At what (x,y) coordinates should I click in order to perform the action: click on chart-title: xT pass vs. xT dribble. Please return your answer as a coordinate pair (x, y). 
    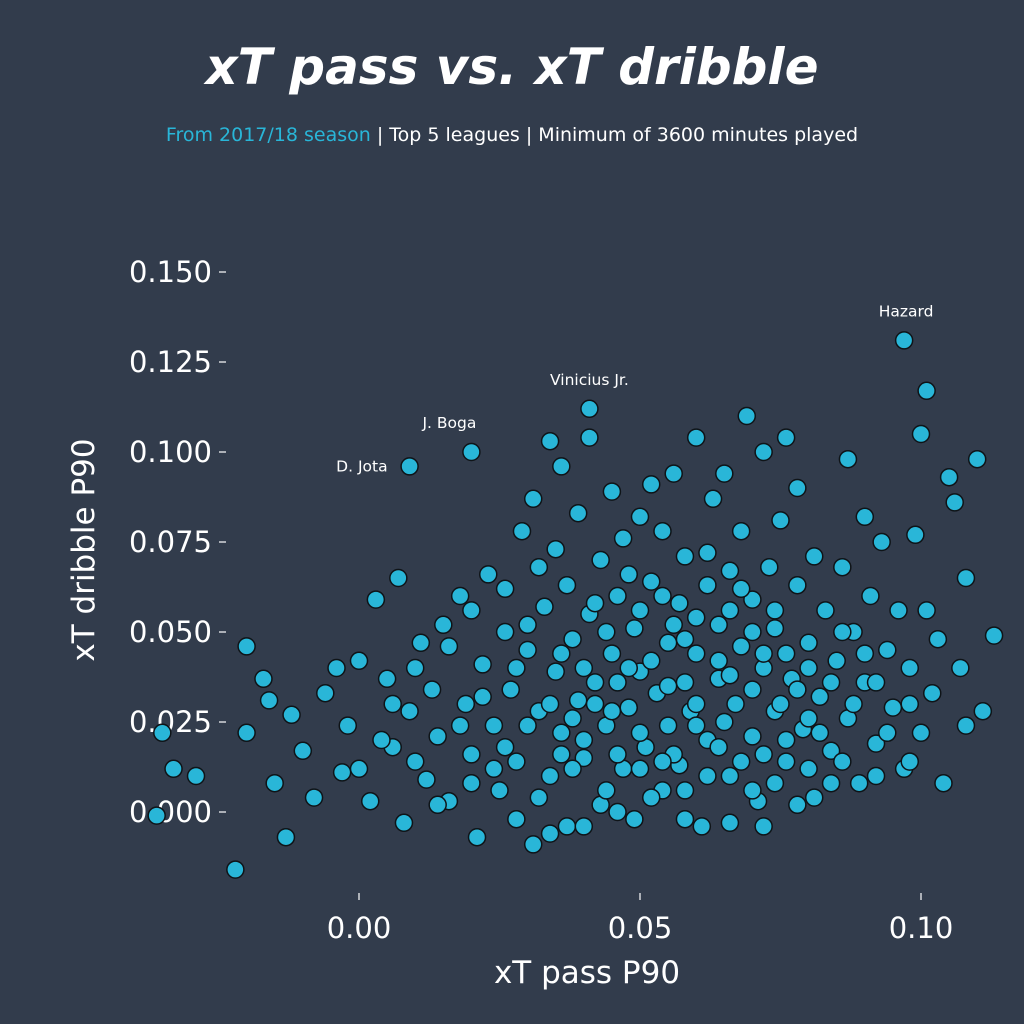
    Looking at the image, I should click on (512, 67).